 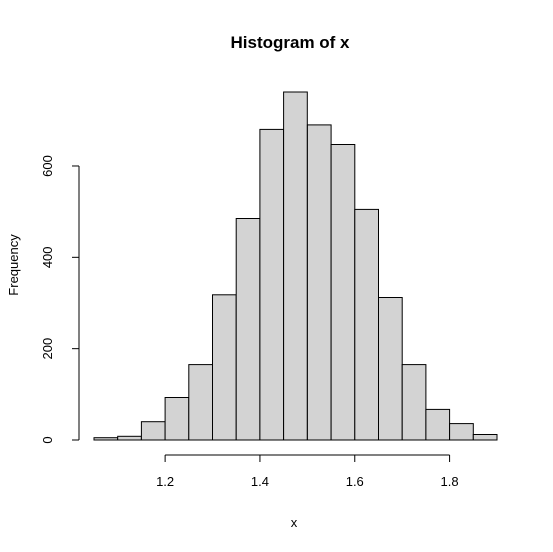 What do you see at coordinates (47, 166) in the screenshot?
I see `y-tick-label-3: 600` at bounding box center [47, 166].